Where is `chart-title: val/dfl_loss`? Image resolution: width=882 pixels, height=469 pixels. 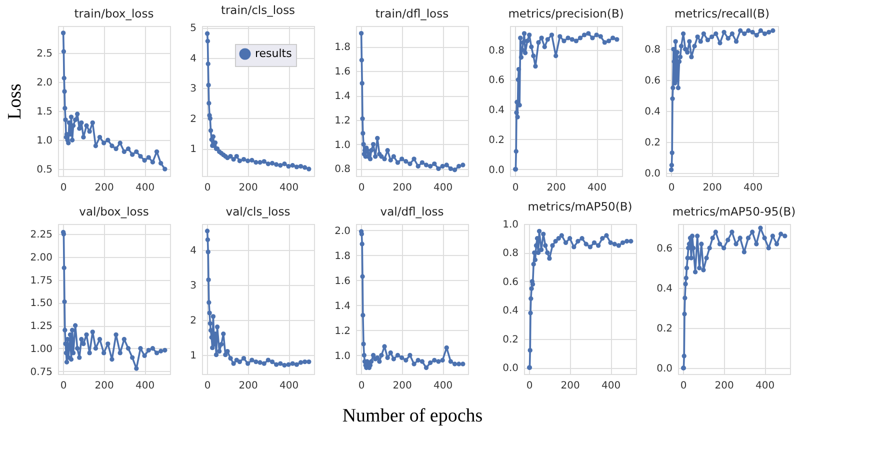 chart-title: val/dfl_loss is located at coordinates (412, 211).